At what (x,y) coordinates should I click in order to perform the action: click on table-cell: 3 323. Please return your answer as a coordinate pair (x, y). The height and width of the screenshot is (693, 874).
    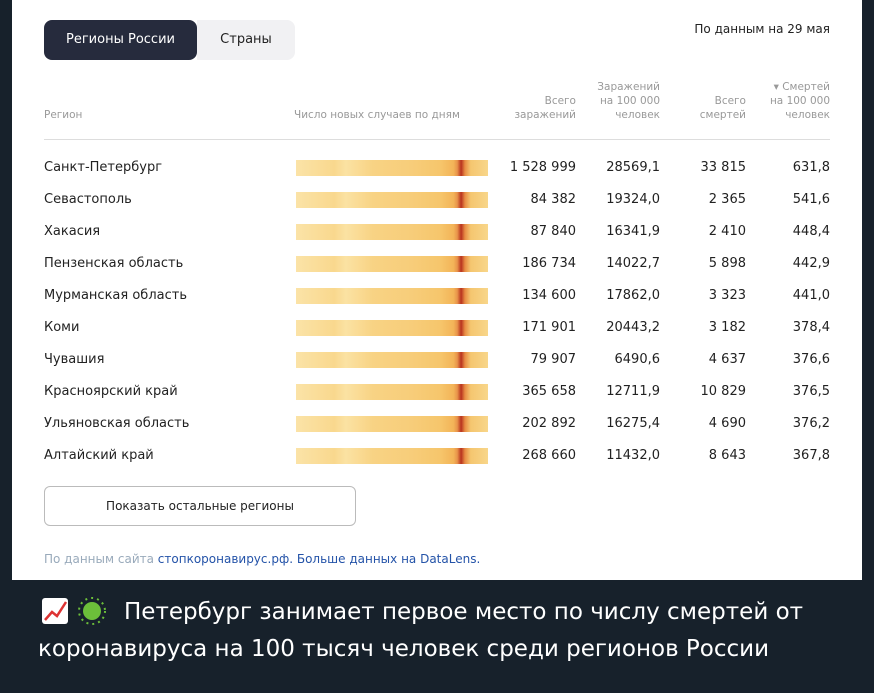
    Looking at the image, I should click on (727, 295).